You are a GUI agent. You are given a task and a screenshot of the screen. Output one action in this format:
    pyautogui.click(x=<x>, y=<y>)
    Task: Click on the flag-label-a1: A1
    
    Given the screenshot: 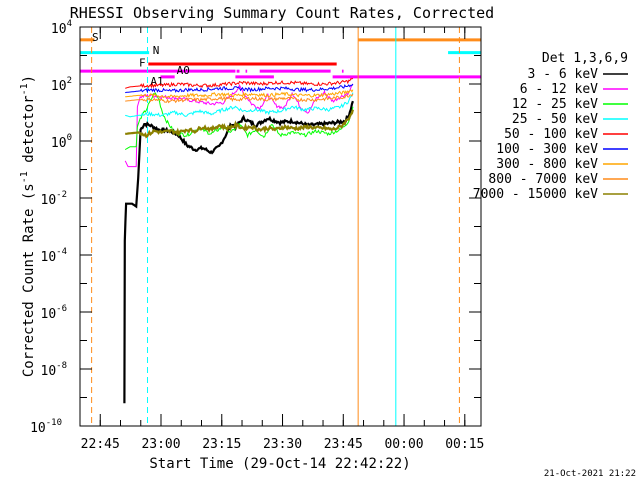 What is the action you would take?
    pyautogui.click(x=156, y=81)
    